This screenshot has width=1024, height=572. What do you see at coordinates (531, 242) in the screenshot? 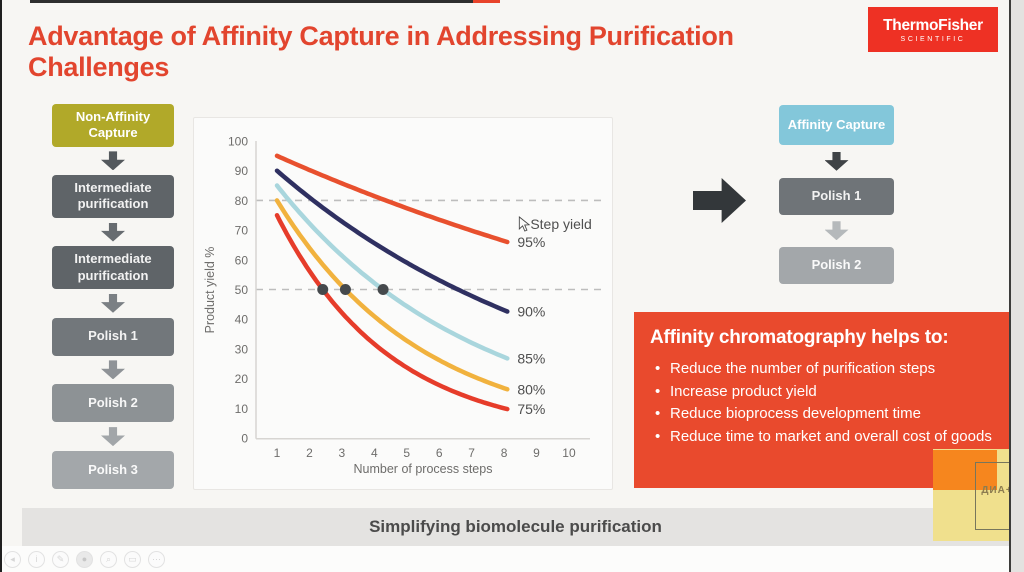
I see `series-label-95%: 95%` at bounding box center [531, 242].